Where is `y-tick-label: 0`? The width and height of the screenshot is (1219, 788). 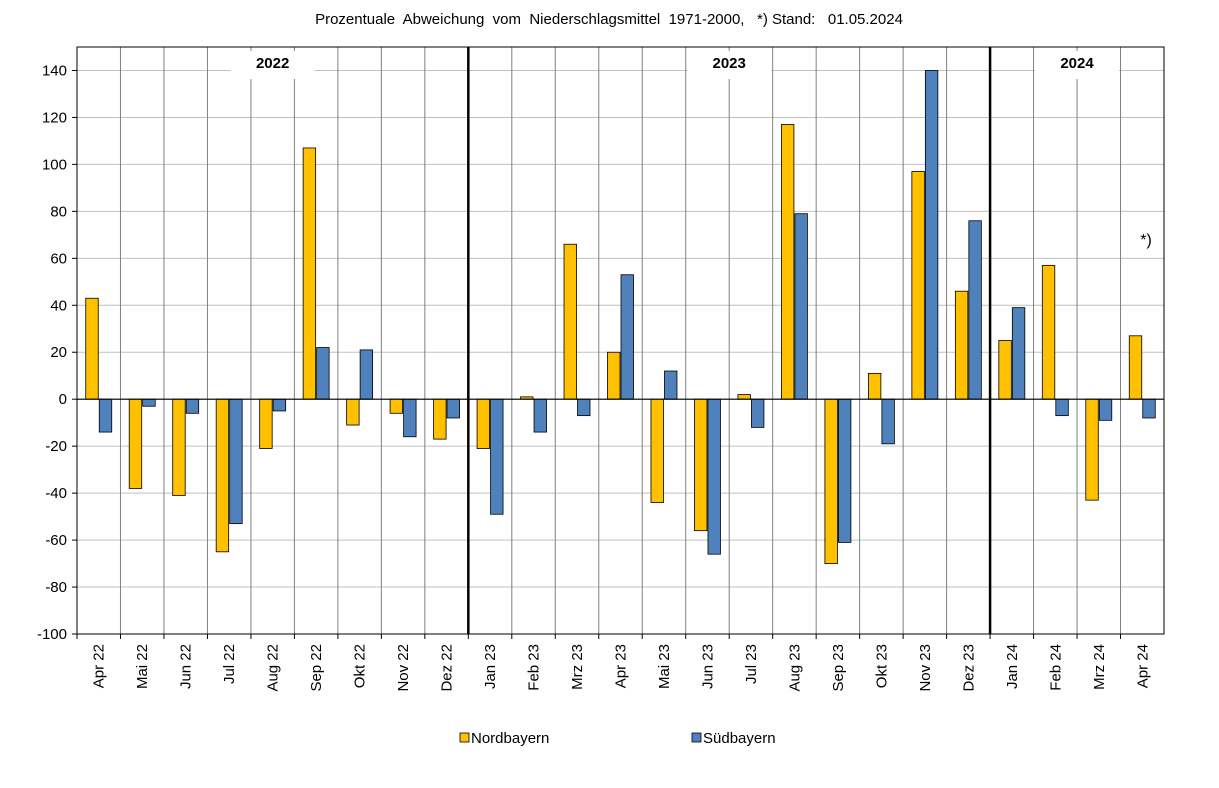
y-tick-label: 0 is located at coordinates (63, 399).